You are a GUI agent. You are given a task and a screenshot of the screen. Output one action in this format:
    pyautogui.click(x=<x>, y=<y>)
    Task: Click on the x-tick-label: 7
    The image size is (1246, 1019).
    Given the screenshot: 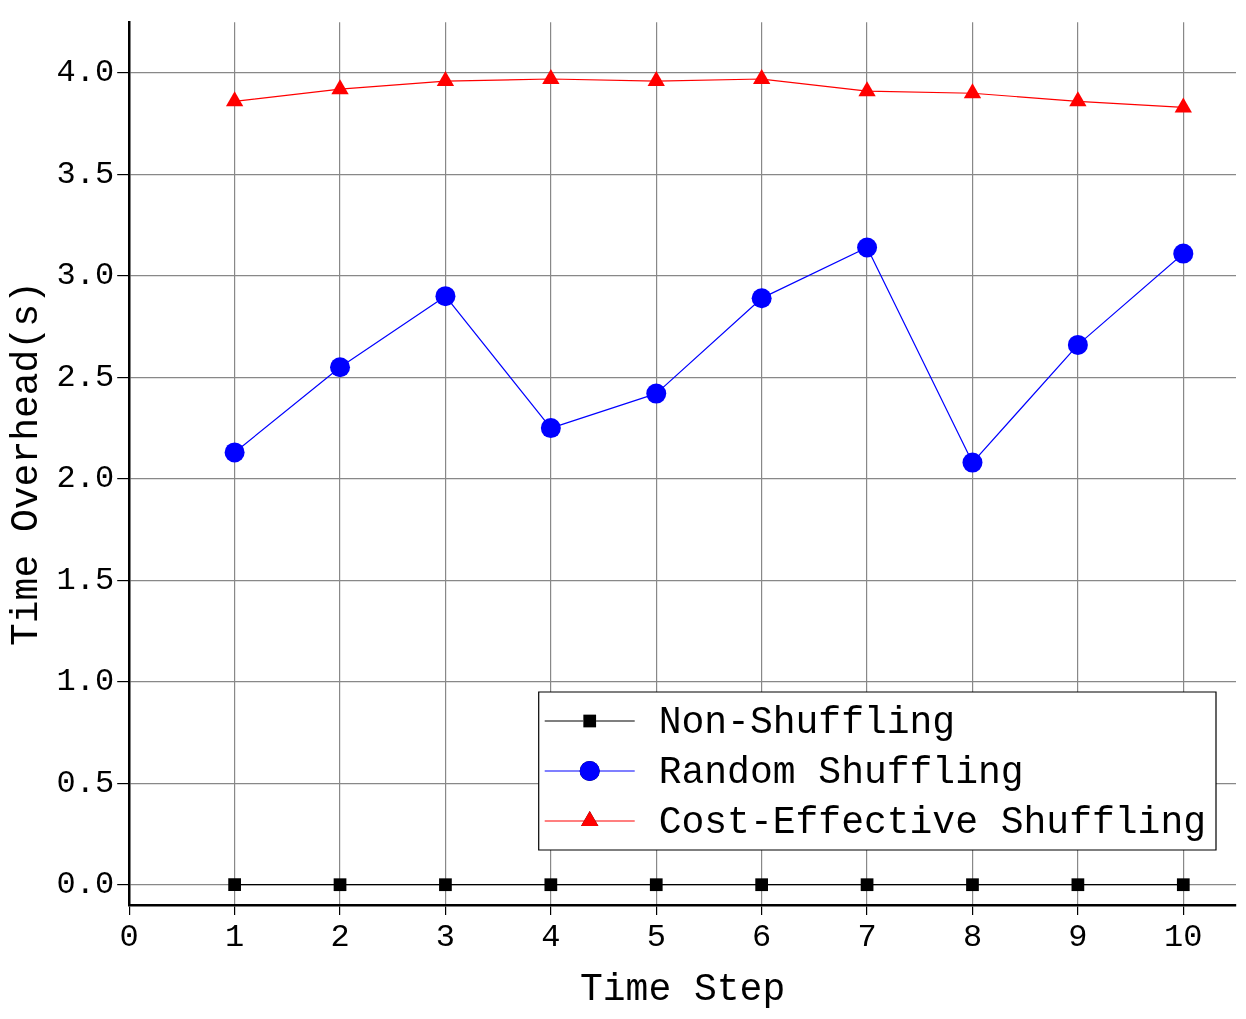 What is the action you would take?
    pyautogui.click(x=867, y=937)
    